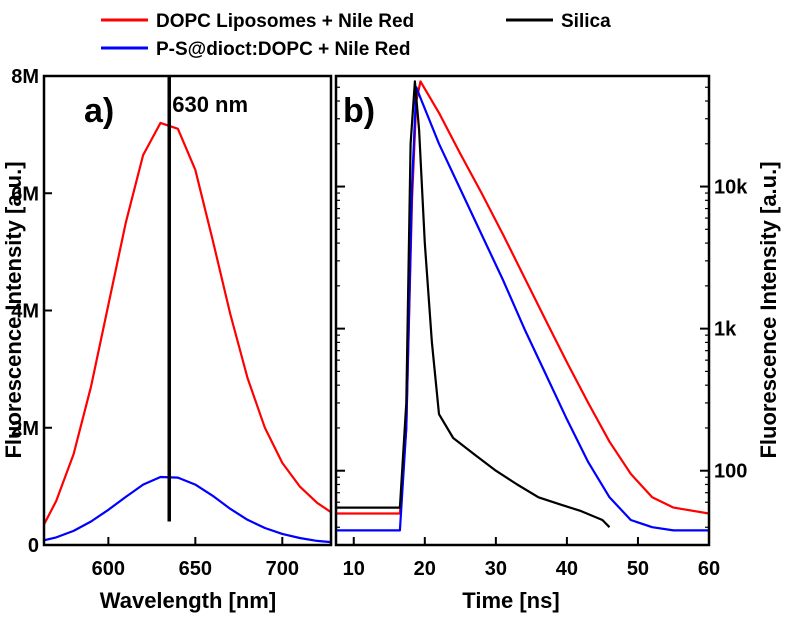  What do you see at coordinates (25, 194) in the screenshot?
I see `panel-a-y-tick-label: 6M` at bounding box center [25, 194].